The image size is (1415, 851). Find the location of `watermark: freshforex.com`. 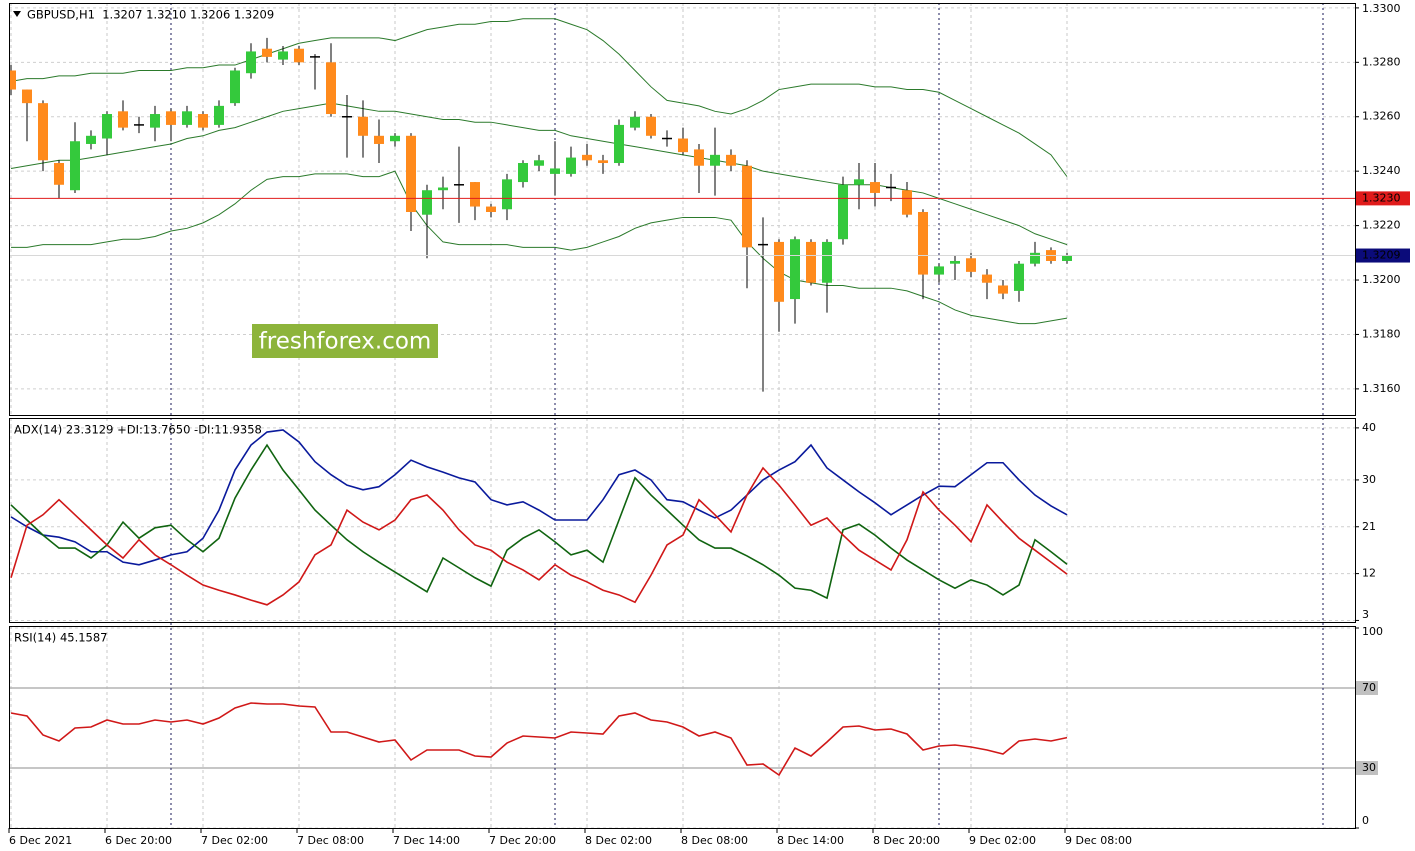

watermark: freshforex.com is located at coordinates (345, 342).